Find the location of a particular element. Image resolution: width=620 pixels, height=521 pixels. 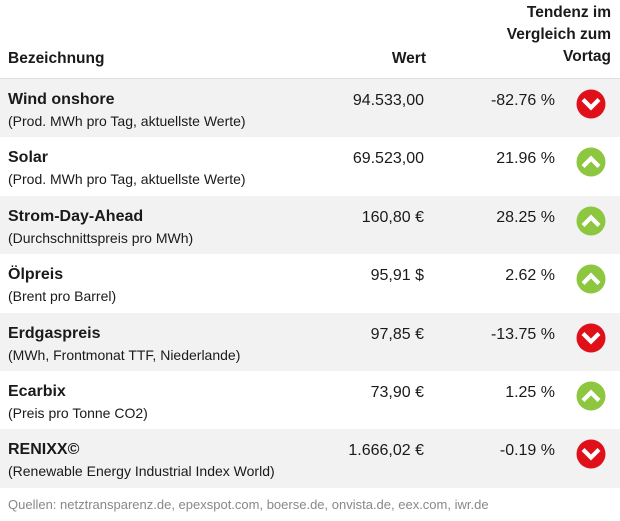

trend-header-line: Vergleich zum is located at coordinates (558, 34).